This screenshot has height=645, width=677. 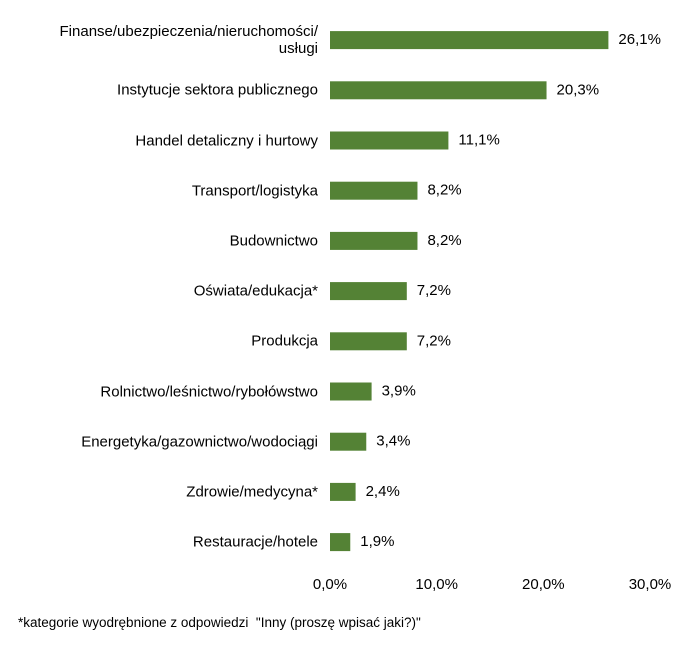 I want to click on value-label: 11,1%, so click(x=478, y=139).